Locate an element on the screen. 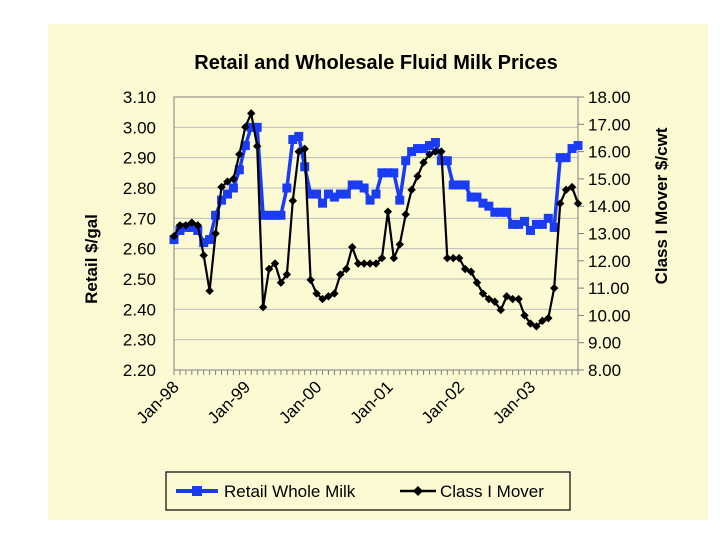  x-tick-label: Jan-98 is located at coordinates (158, 402).